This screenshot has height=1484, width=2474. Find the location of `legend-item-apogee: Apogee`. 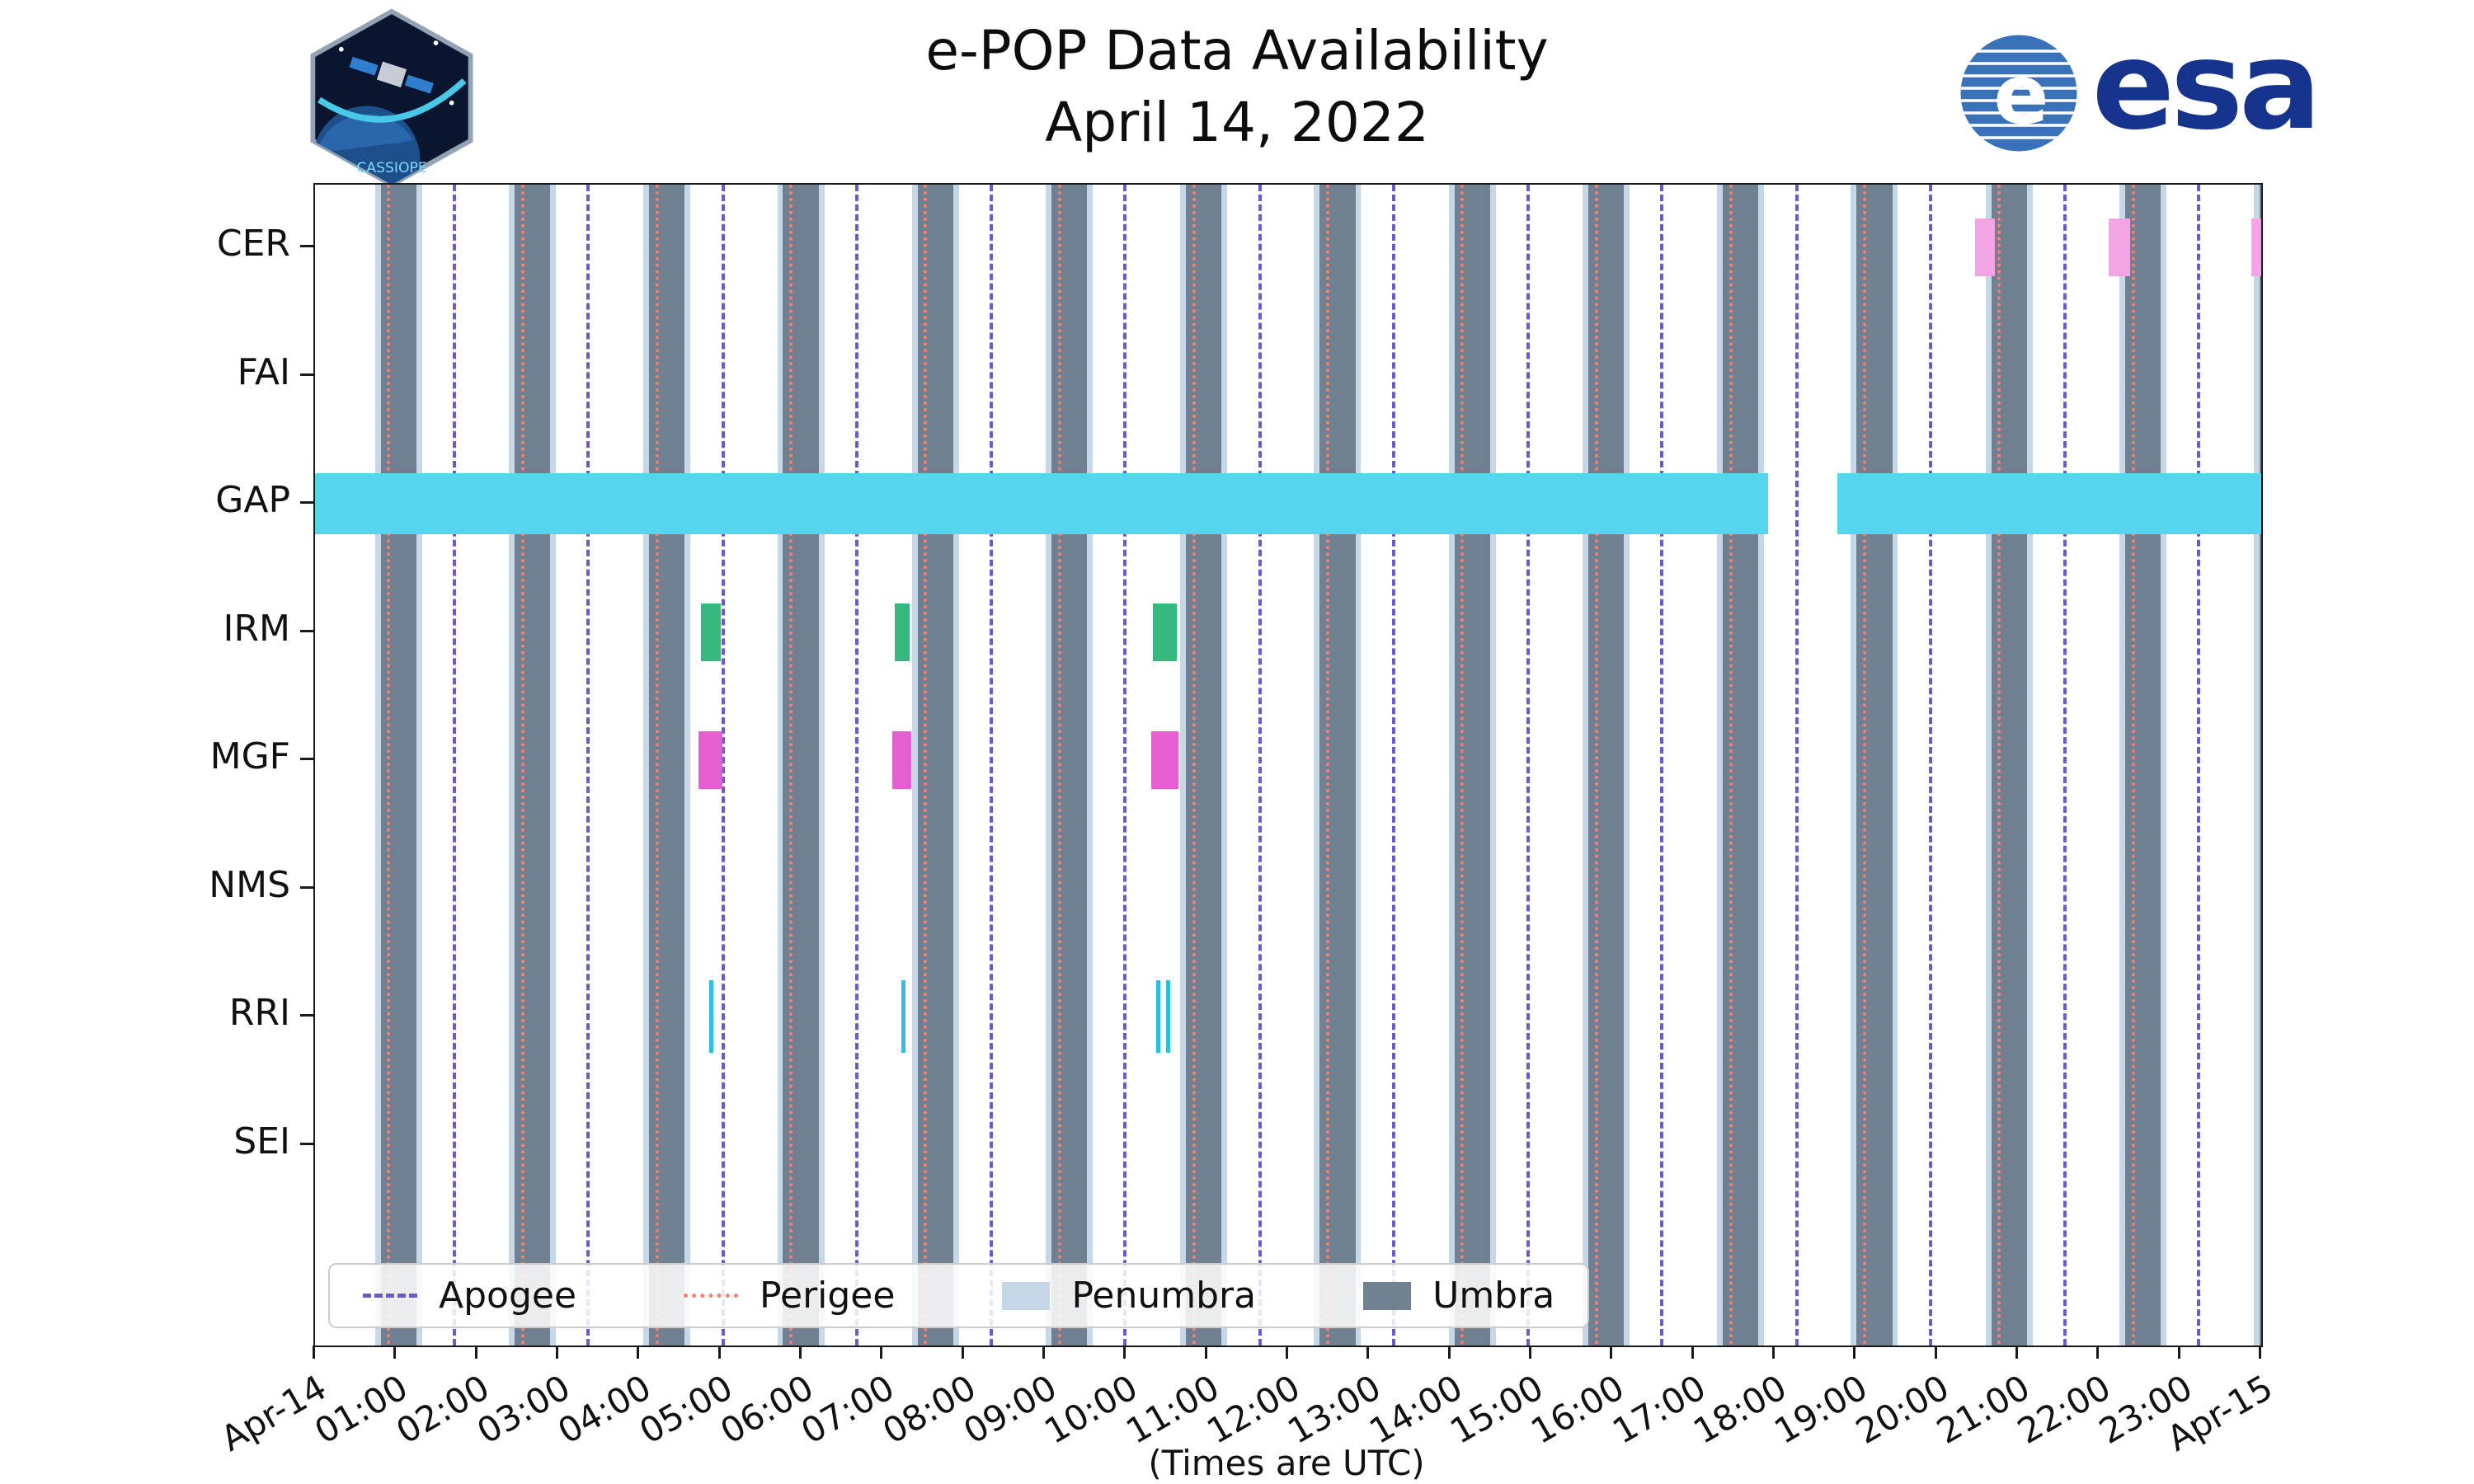

legend-item-apogee: Apogee is located at coordinates (469, 1296).